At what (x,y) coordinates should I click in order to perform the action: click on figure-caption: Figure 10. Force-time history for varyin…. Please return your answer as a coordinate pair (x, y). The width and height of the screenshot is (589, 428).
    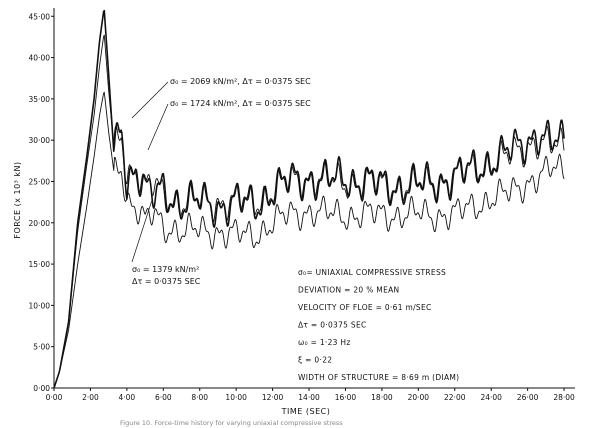
    Looking at the image, I should click on (231, 423).